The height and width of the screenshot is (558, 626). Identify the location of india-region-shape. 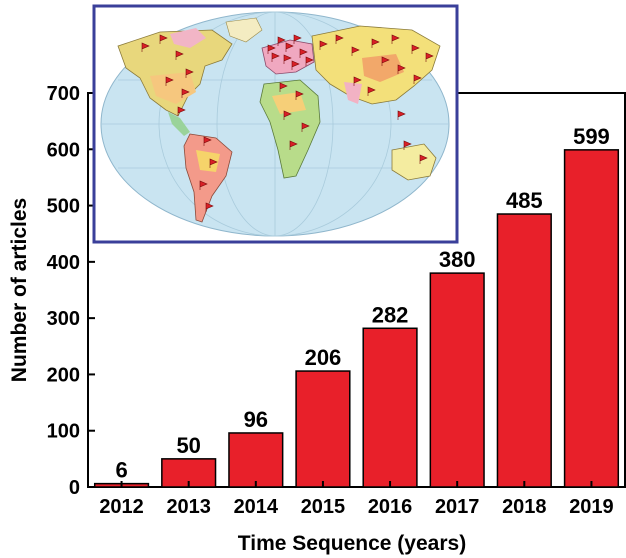
(353, 93).